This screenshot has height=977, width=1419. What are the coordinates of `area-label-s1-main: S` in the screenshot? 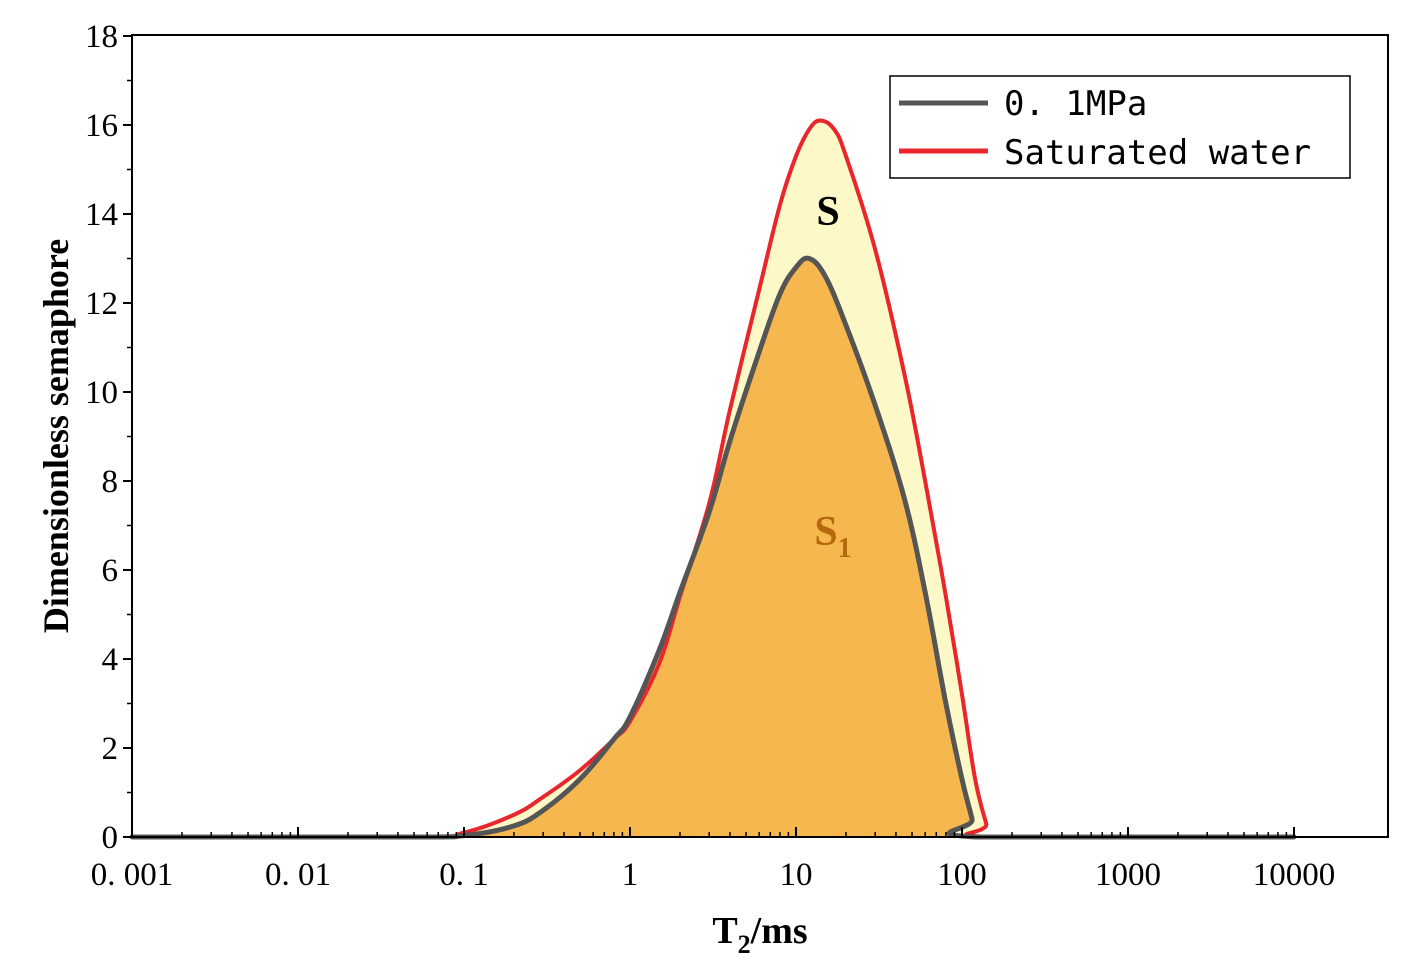 It's located at (825, 532).